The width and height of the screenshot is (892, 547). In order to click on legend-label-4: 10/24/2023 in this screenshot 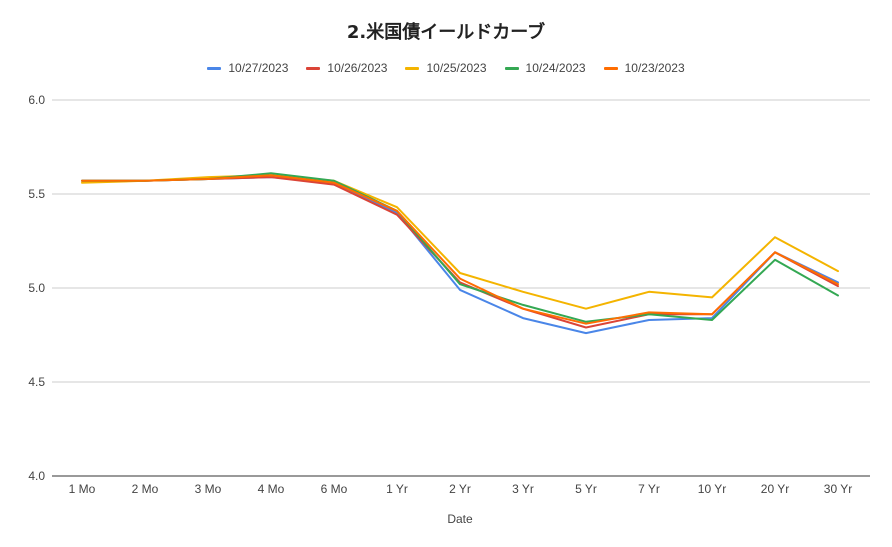, I will do `click(555, 68)`.